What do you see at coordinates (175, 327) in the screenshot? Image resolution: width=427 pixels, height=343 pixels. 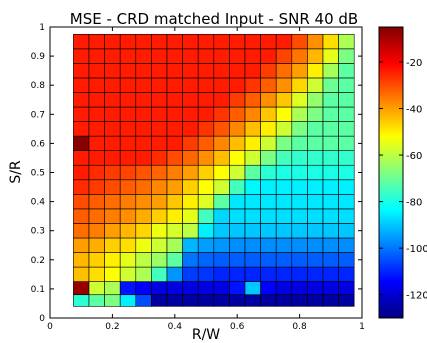 I see `x-tick-label: 0.4` at bounding box center [175, 327].